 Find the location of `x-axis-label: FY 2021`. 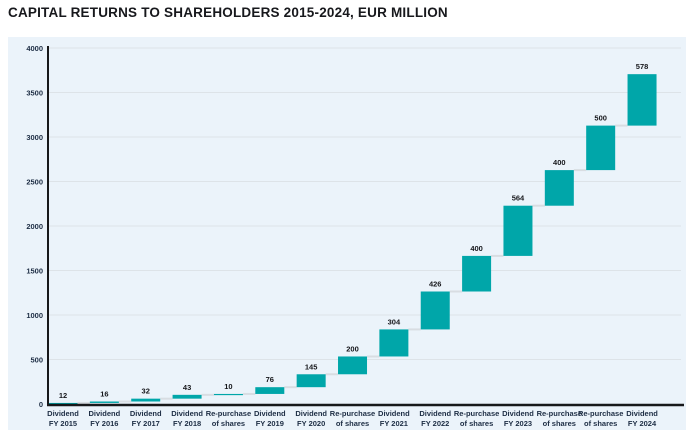

x-axis-label: FY 2021 is located at coordinates (394, 423).